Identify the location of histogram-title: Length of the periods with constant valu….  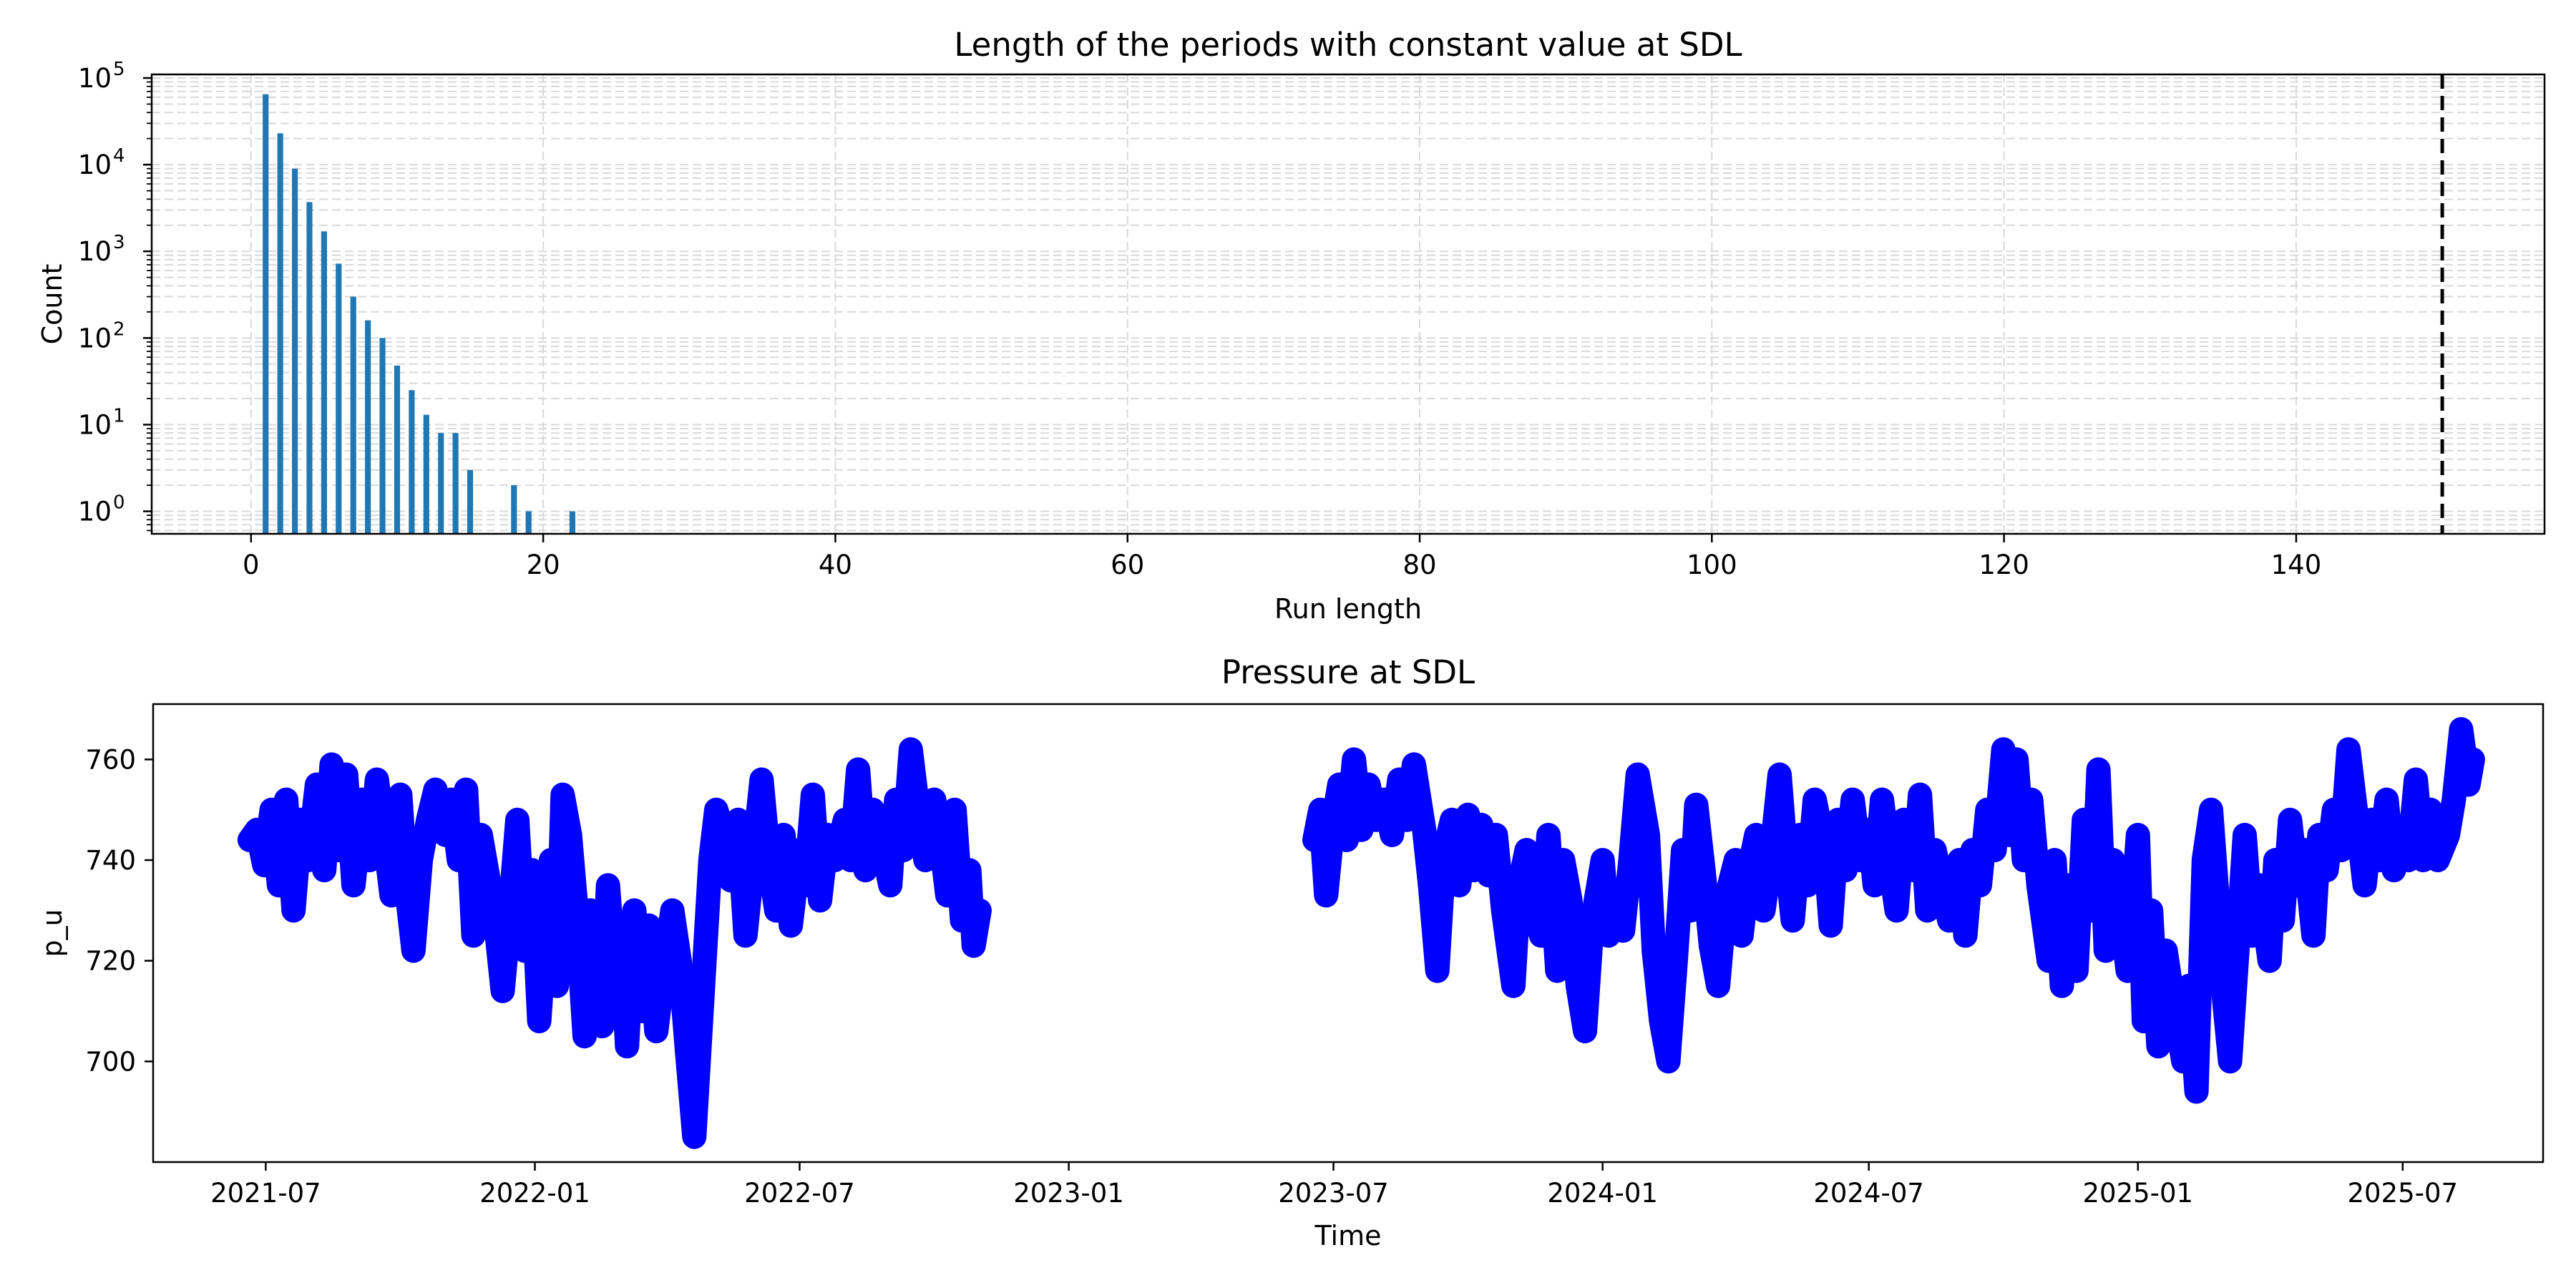
(1348, 45).